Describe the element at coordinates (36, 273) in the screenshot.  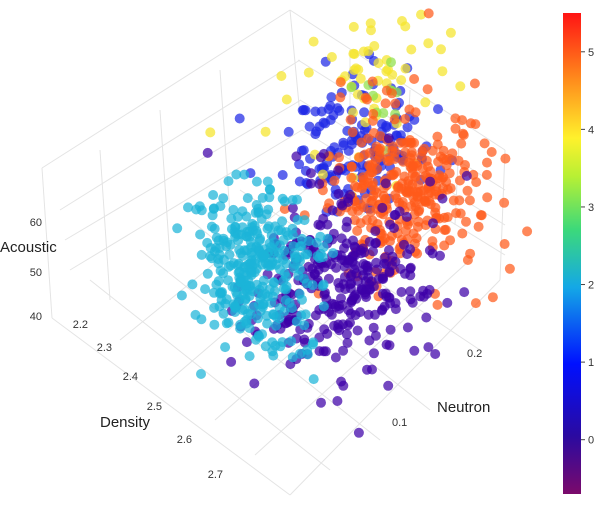
I see `acoustic-tick-label: 50` at that location.